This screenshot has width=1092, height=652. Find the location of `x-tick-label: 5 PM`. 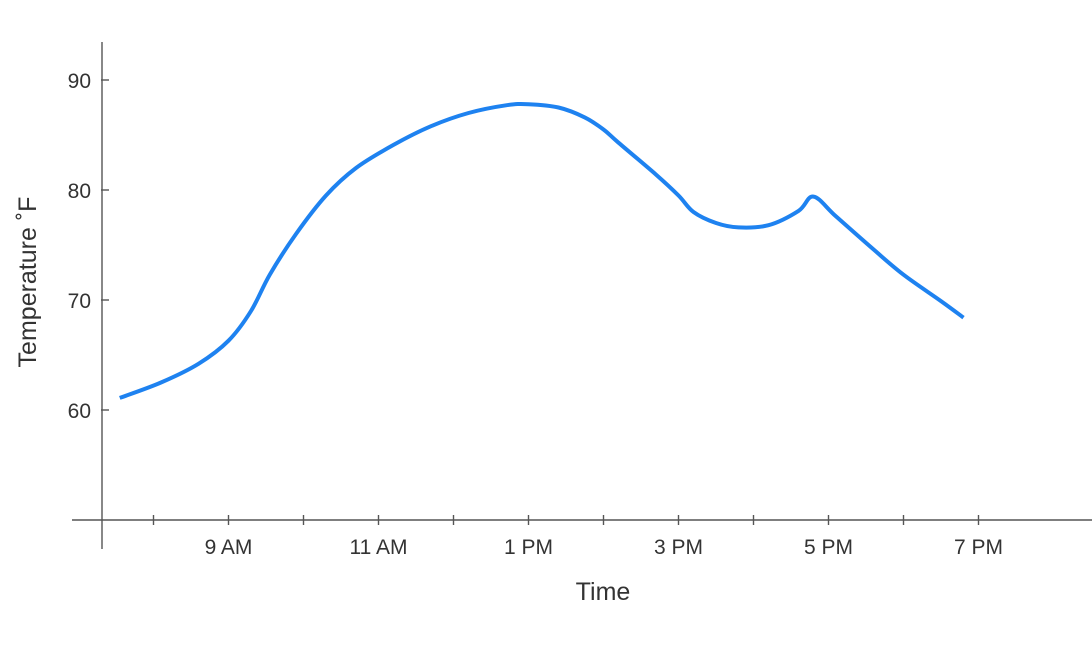

x-tick-label: 5 PM is located at coordinates (828, 547).